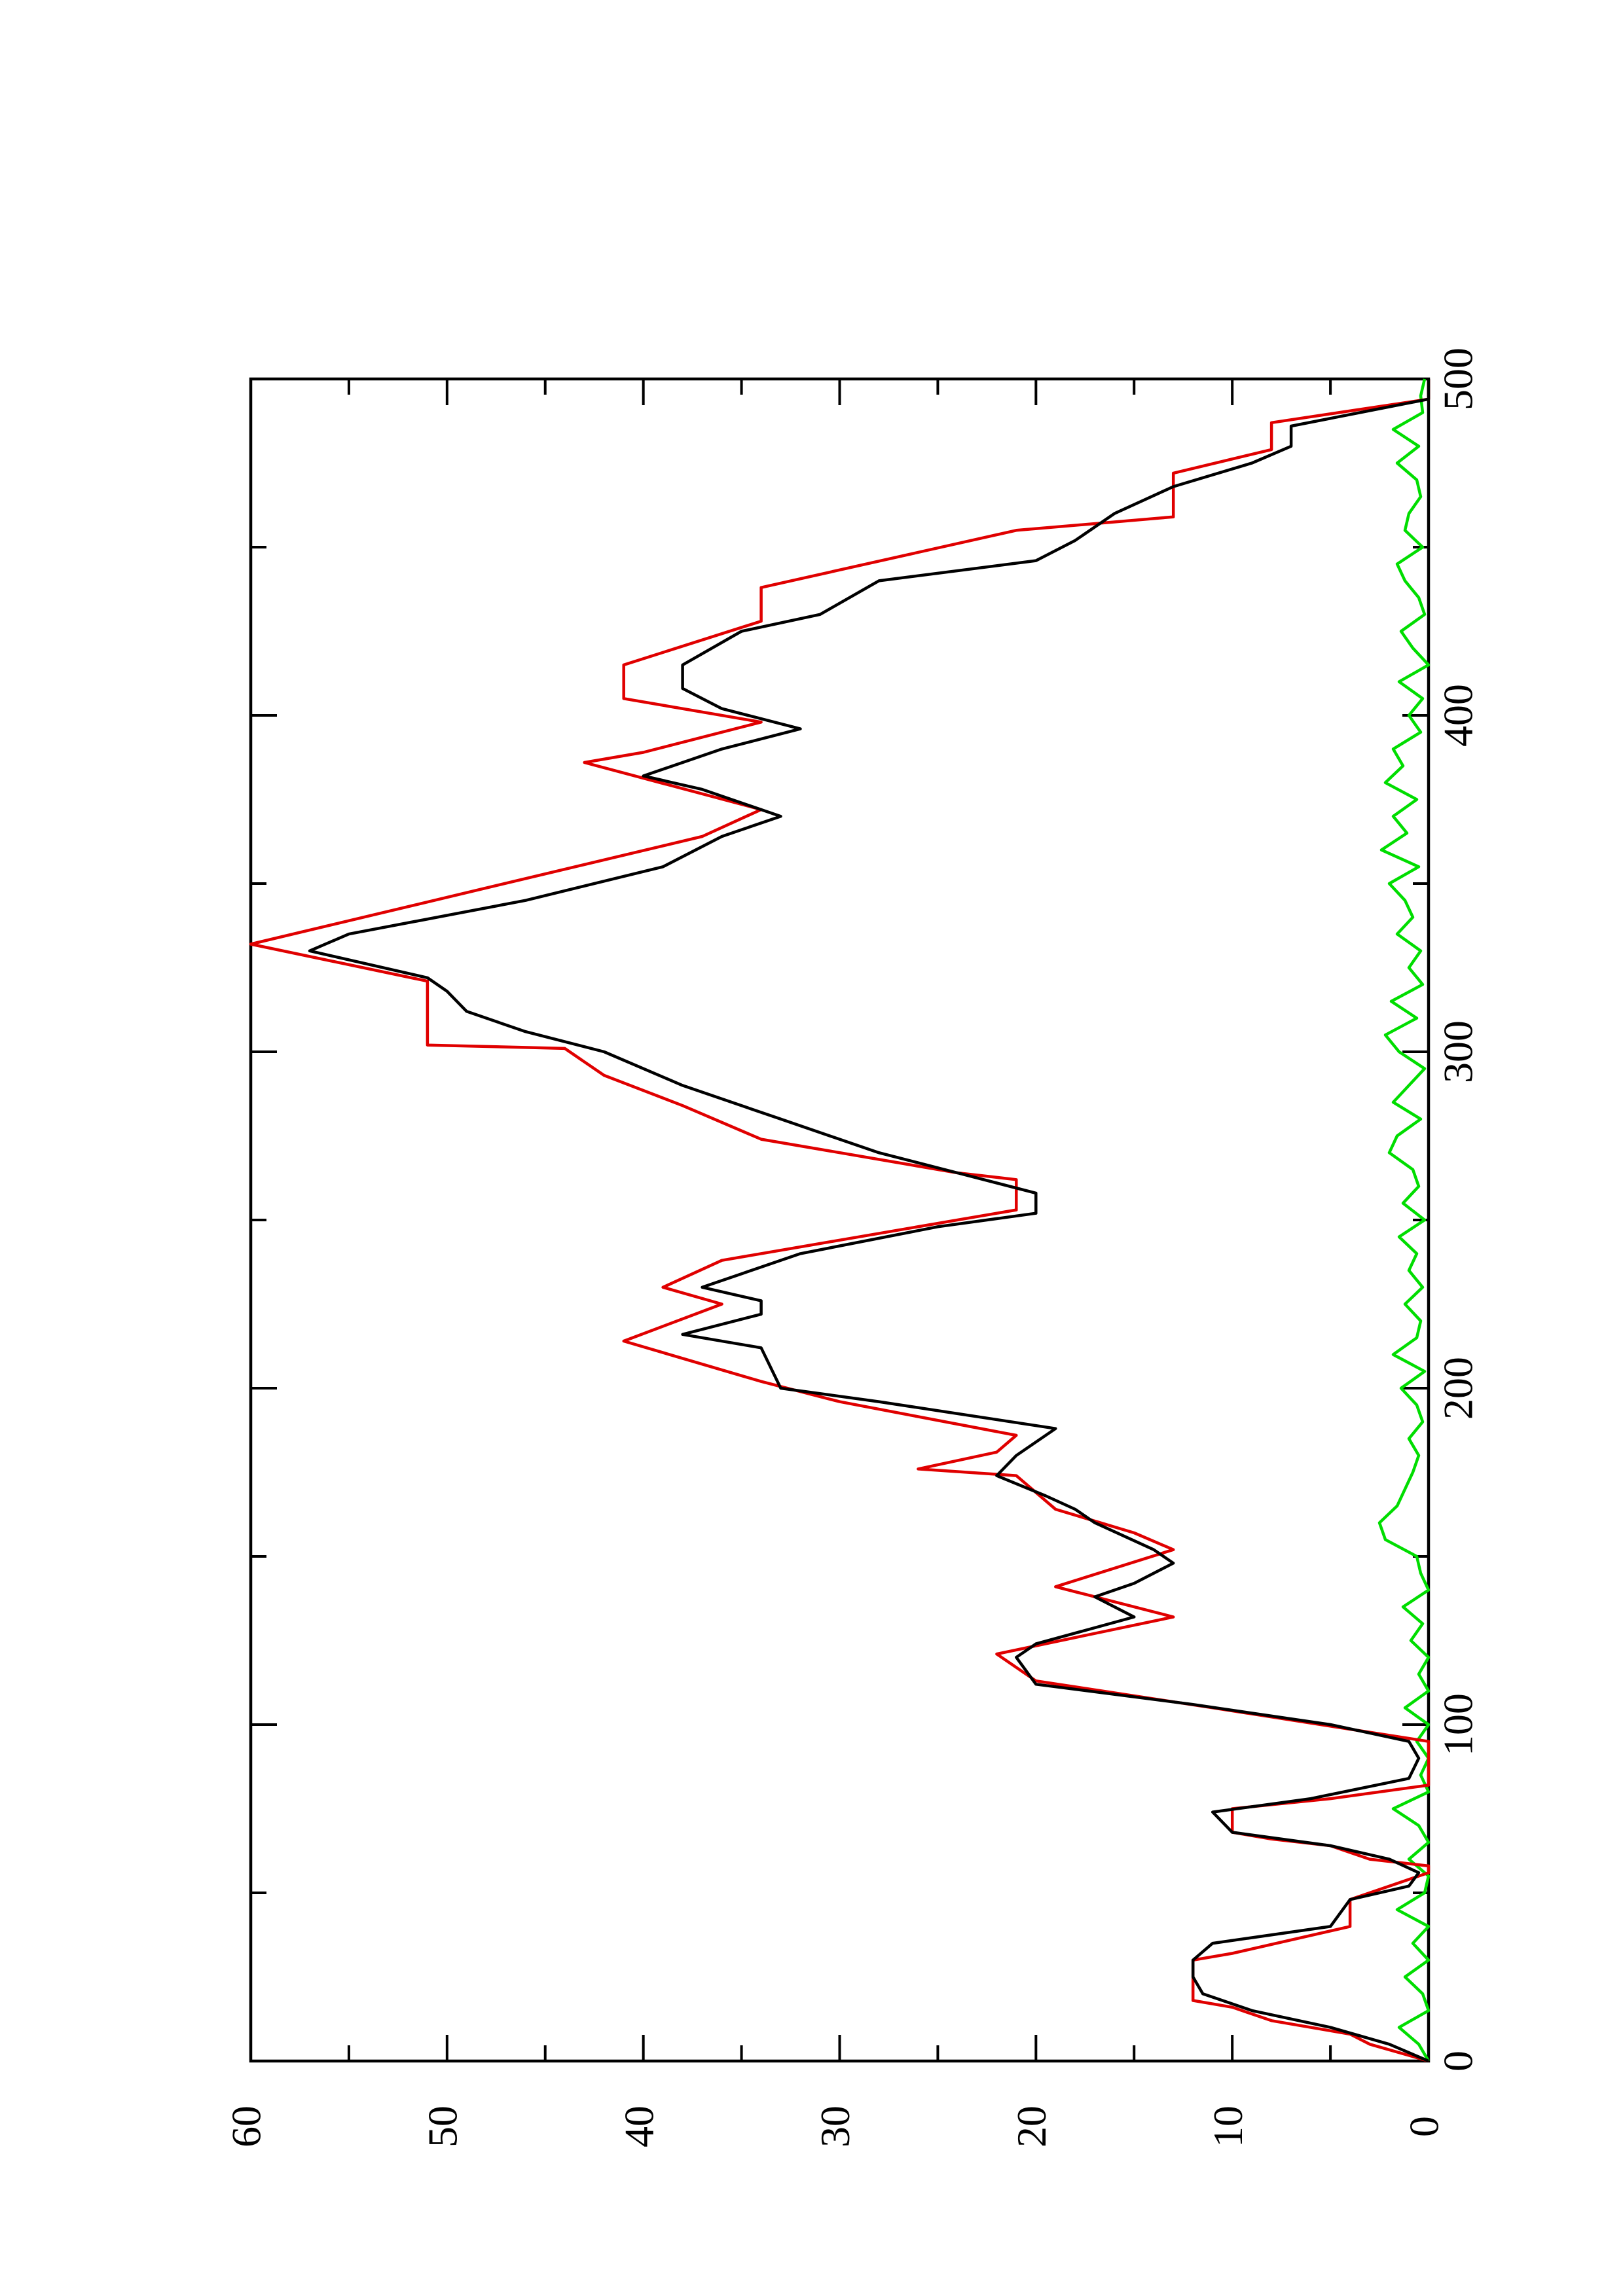 The width and height of the screenshot is (1623, 2296). What do you see at coordinates (835, 2126) in the screenshot?
I see `y-tick-label: 30` at bounding box center [835, 2126].